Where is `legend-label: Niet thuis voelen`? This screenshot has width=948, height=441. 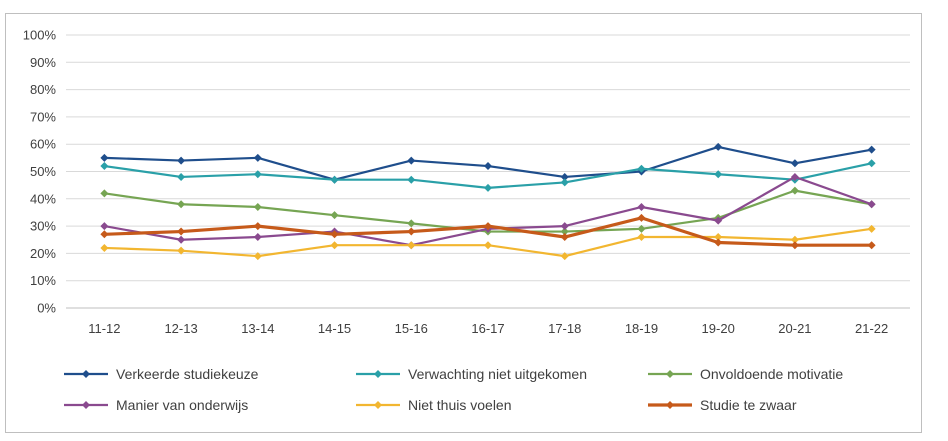 legend-label: Niet thuis voelen is located at coordinates (460, 405).